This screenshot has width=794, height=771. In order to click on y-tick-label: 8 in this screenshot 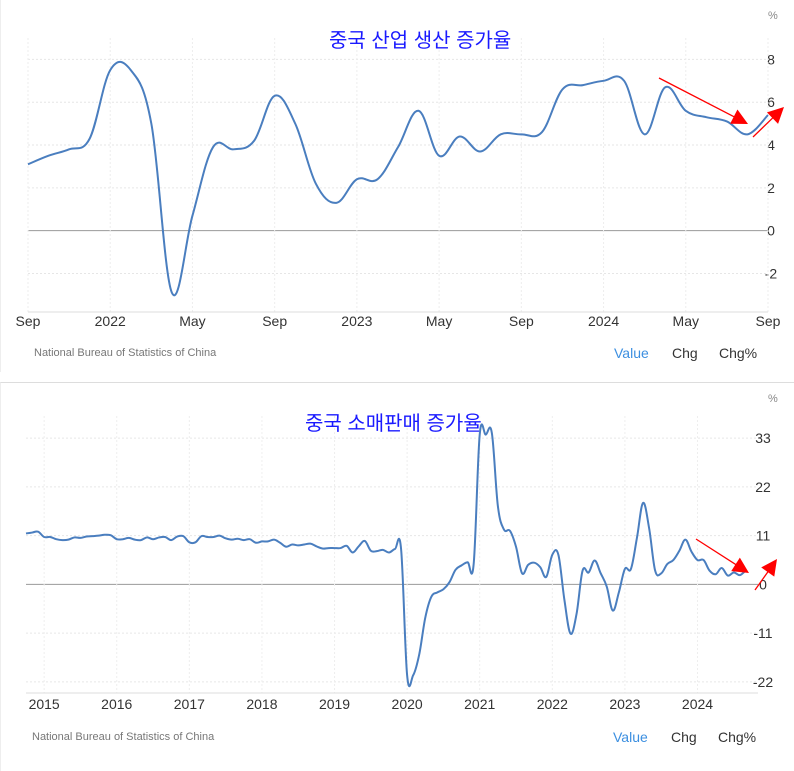, I will do `click(771, 59)`.